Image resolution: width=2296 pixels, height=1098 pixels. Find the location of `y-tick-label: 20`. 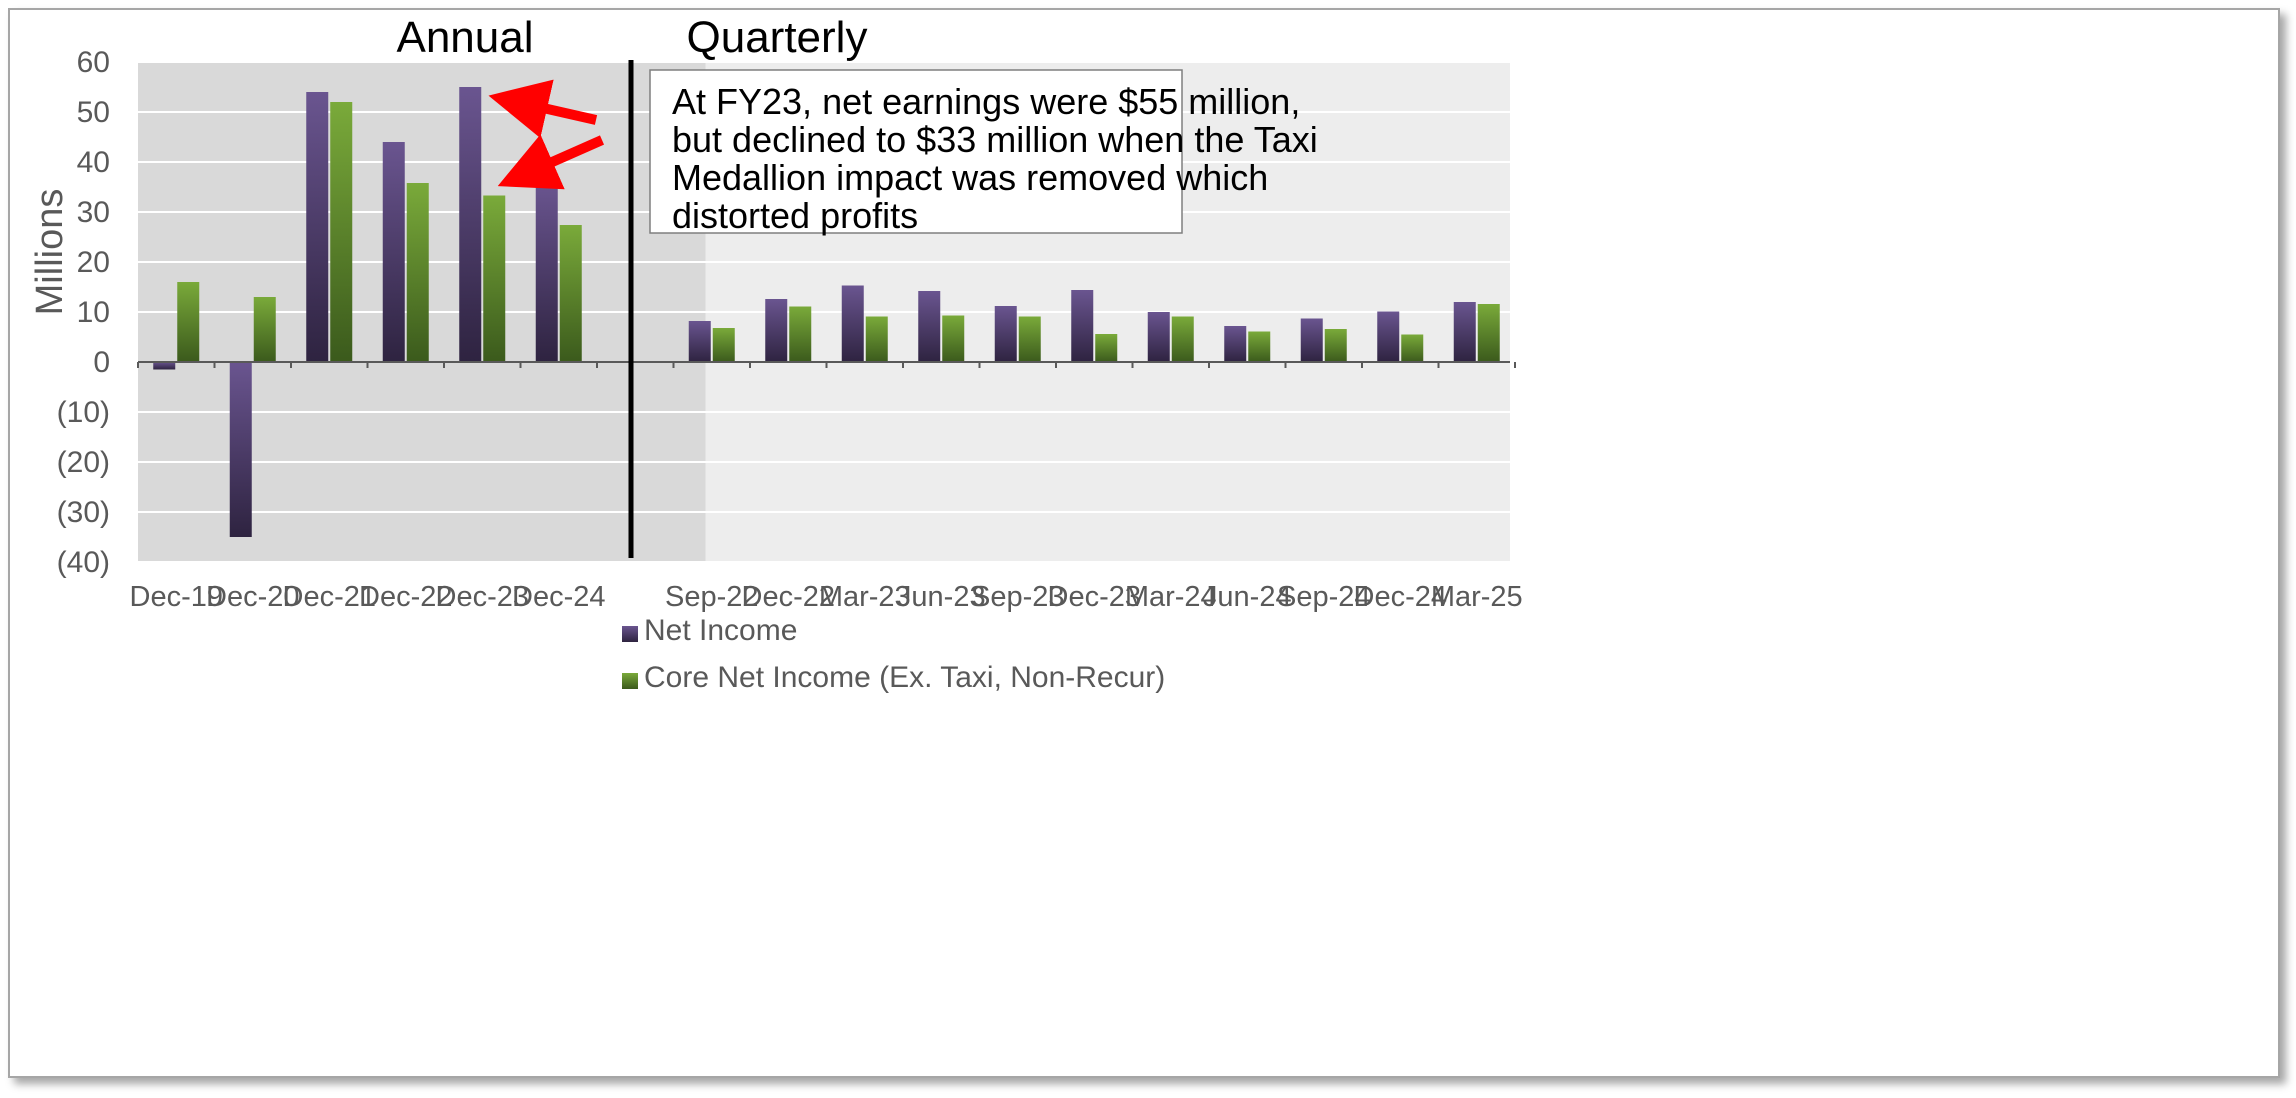

y-tick-label: 20 is located at coordinates (93, 262).